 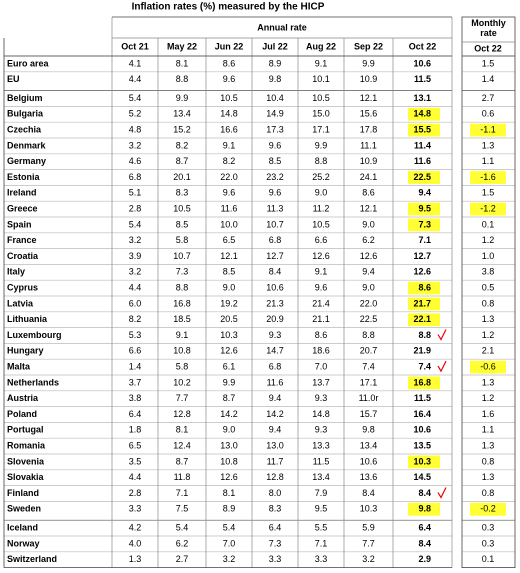 What do you see at coordinates (135, 129) in the screenshot?
I see `cell-value: 4.8` at bounding box center [135, 129].